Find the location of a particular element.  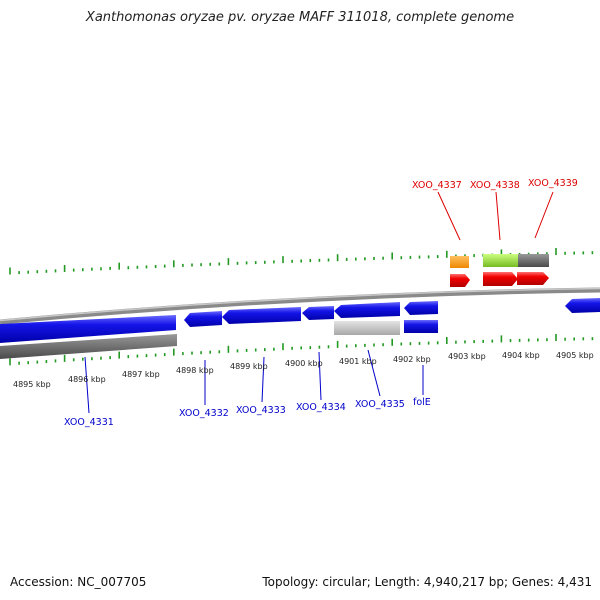

scale-label: 4899 kbp is located at coordinates (249, 366).